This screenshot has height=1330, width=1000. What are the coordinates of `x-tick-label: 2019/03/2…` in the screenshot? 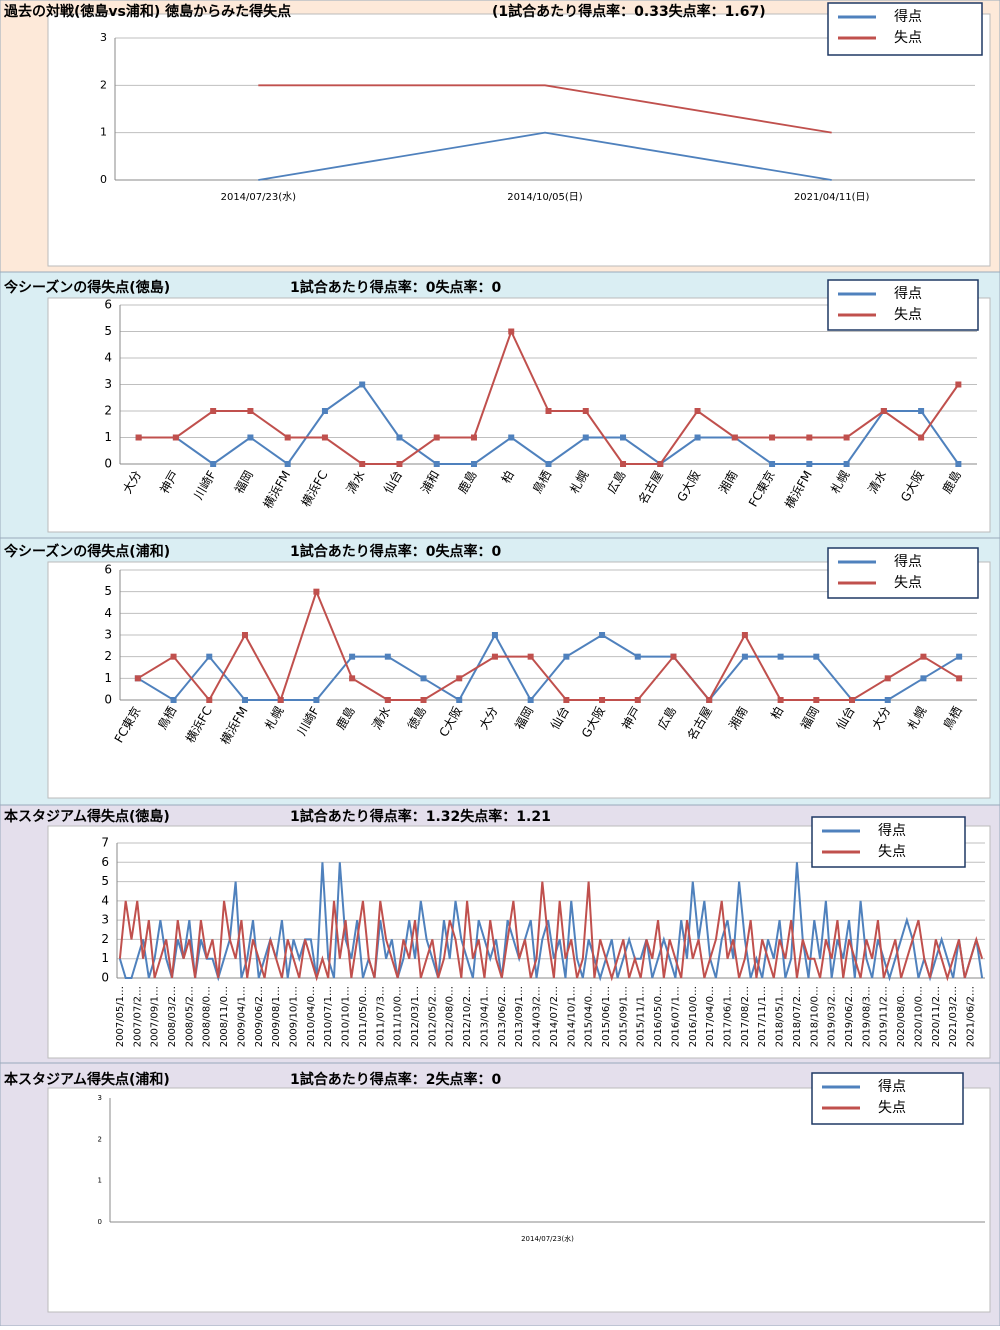 It's located at (832, 1016).